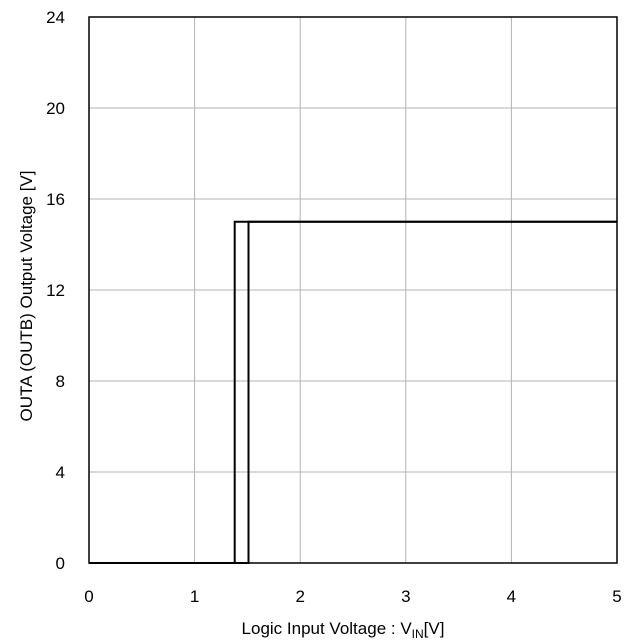 The width and height of the screenshot is (638, 642). I want to click on y-tick-label: 12, so click(55, 290).